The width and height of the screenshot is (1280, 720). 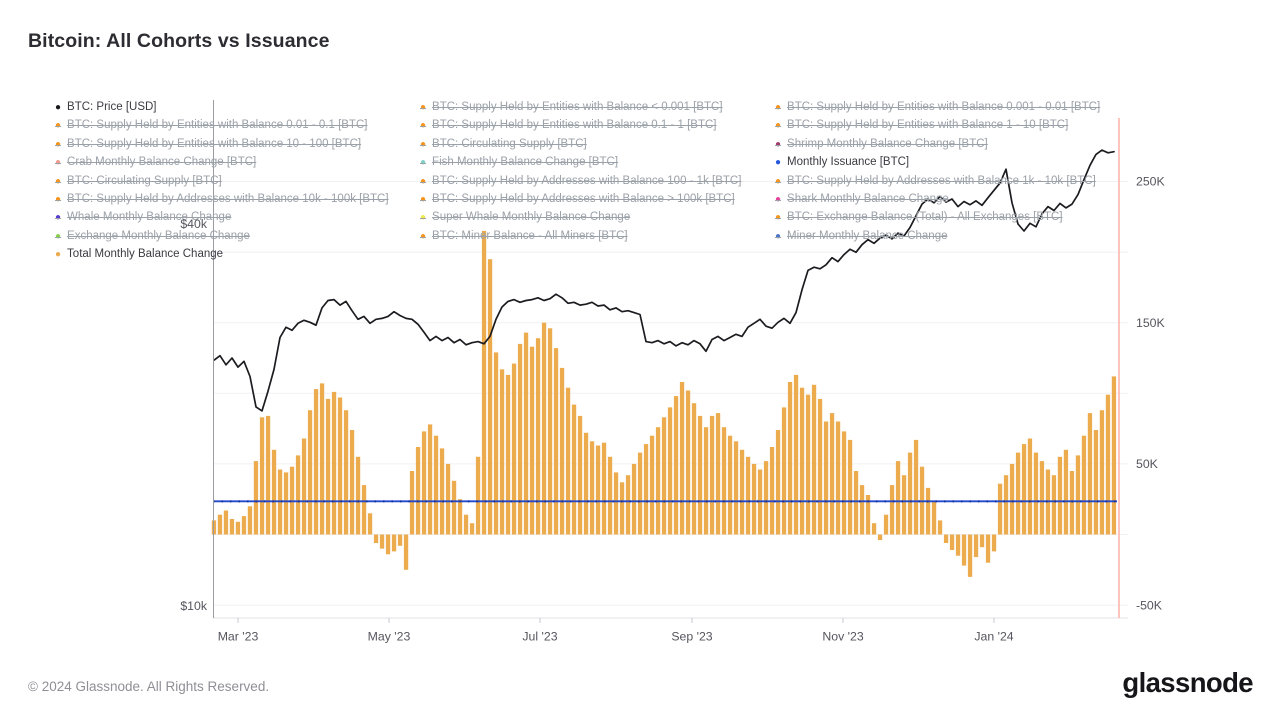 I want to click on legend-item: ● Crab Monthly Balance Change [BTC], so click(x=222, y=162).